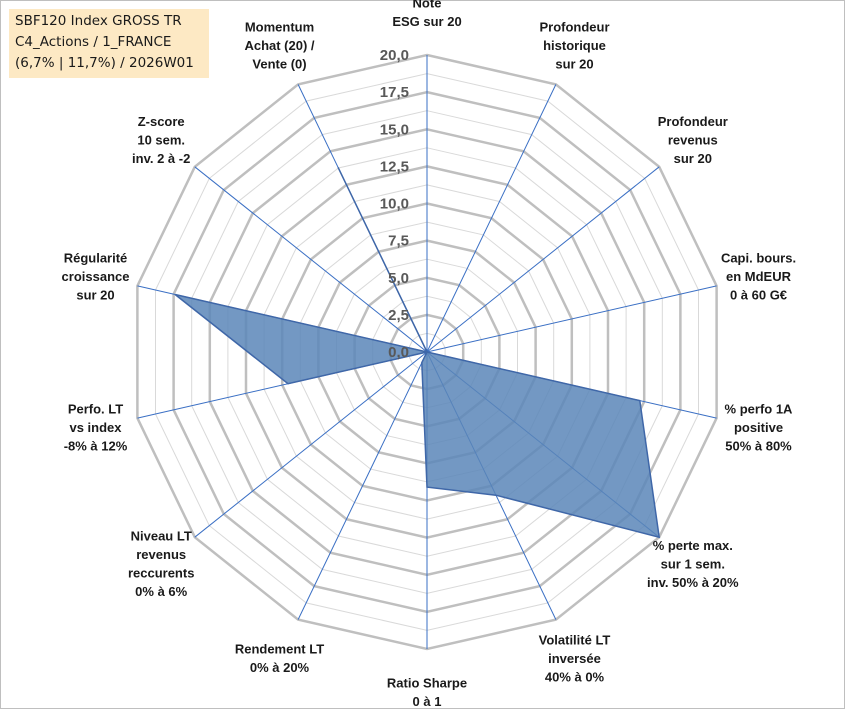 The image size is (845, 709). I want to click on axis-label: Z-score 10 sem. inv. 2 à -2, so click(161, 140).